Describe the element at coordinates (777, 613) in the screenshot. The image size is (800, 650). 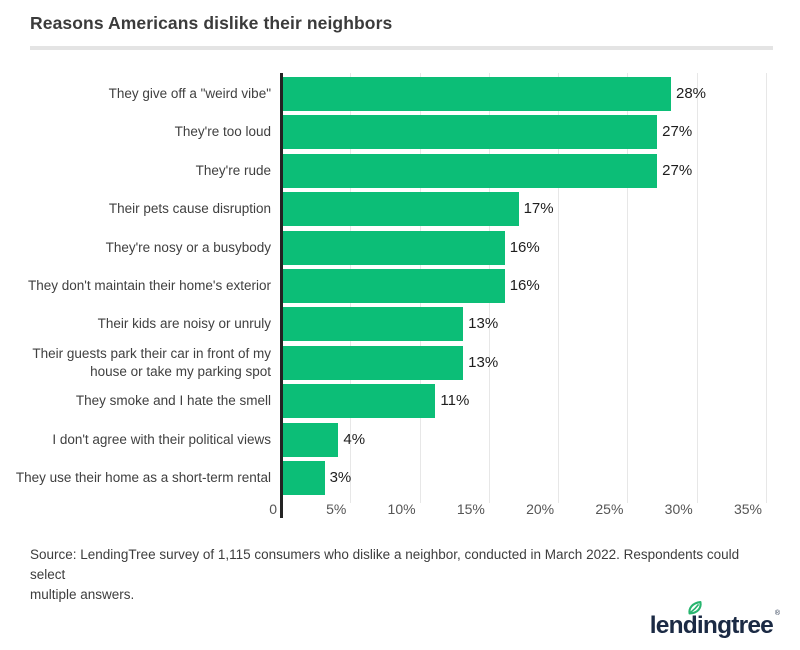
I see `registered-mark: ®` at that location.